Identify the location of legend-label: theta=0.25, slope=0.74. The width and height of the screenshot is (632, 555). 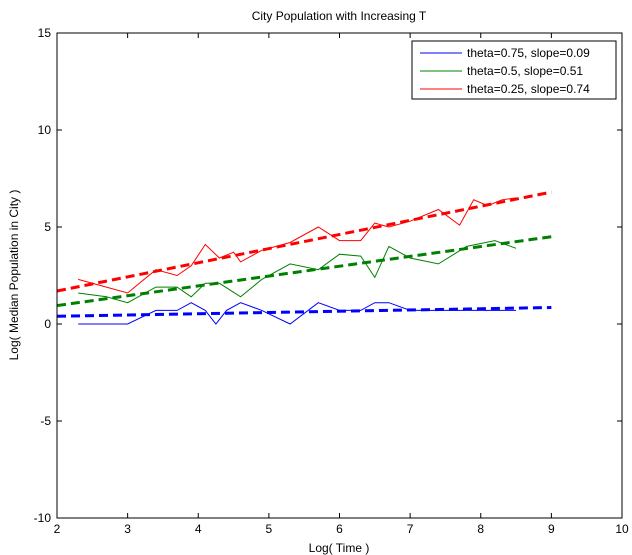
(528, 89).